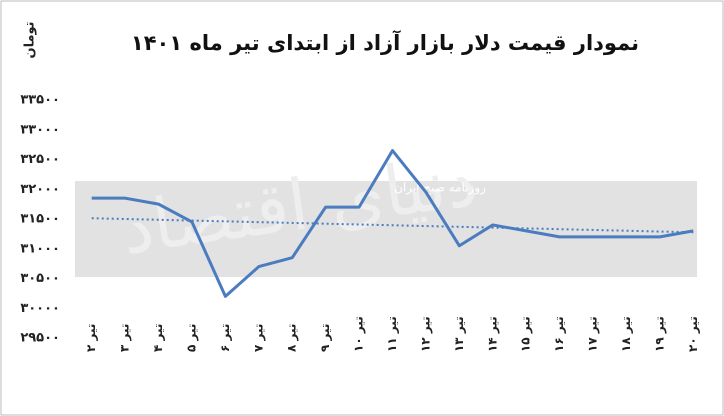  What do you see at coordinates (659, 334) in the screenshot?
I see `x-tick-label: تیر ۱۹` at bounding box center [659, 334].